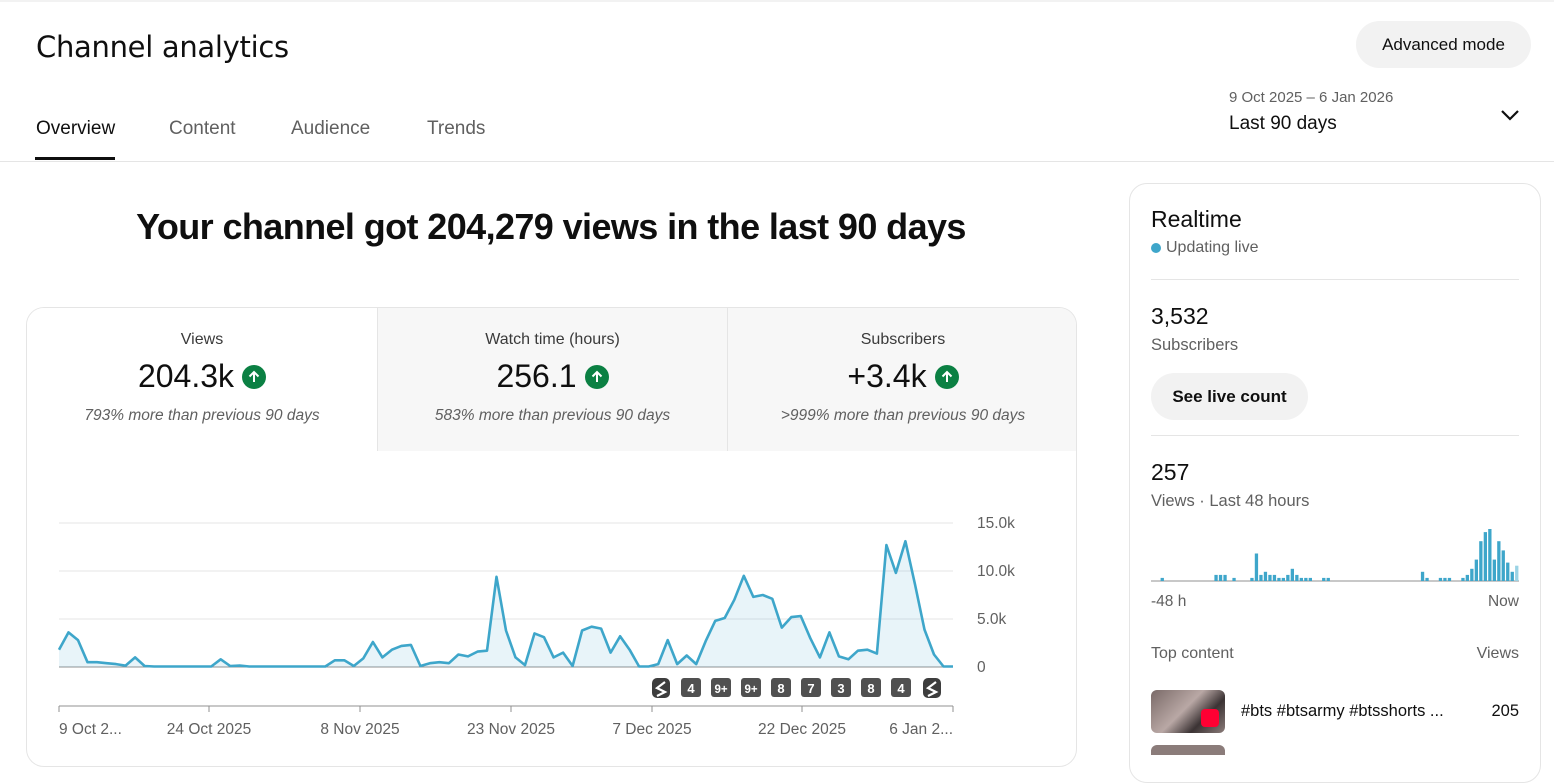 Image resolution: width=1554 pixels, height=783 pixels. I want to click on live-dot-icon, so click(1156, 248).